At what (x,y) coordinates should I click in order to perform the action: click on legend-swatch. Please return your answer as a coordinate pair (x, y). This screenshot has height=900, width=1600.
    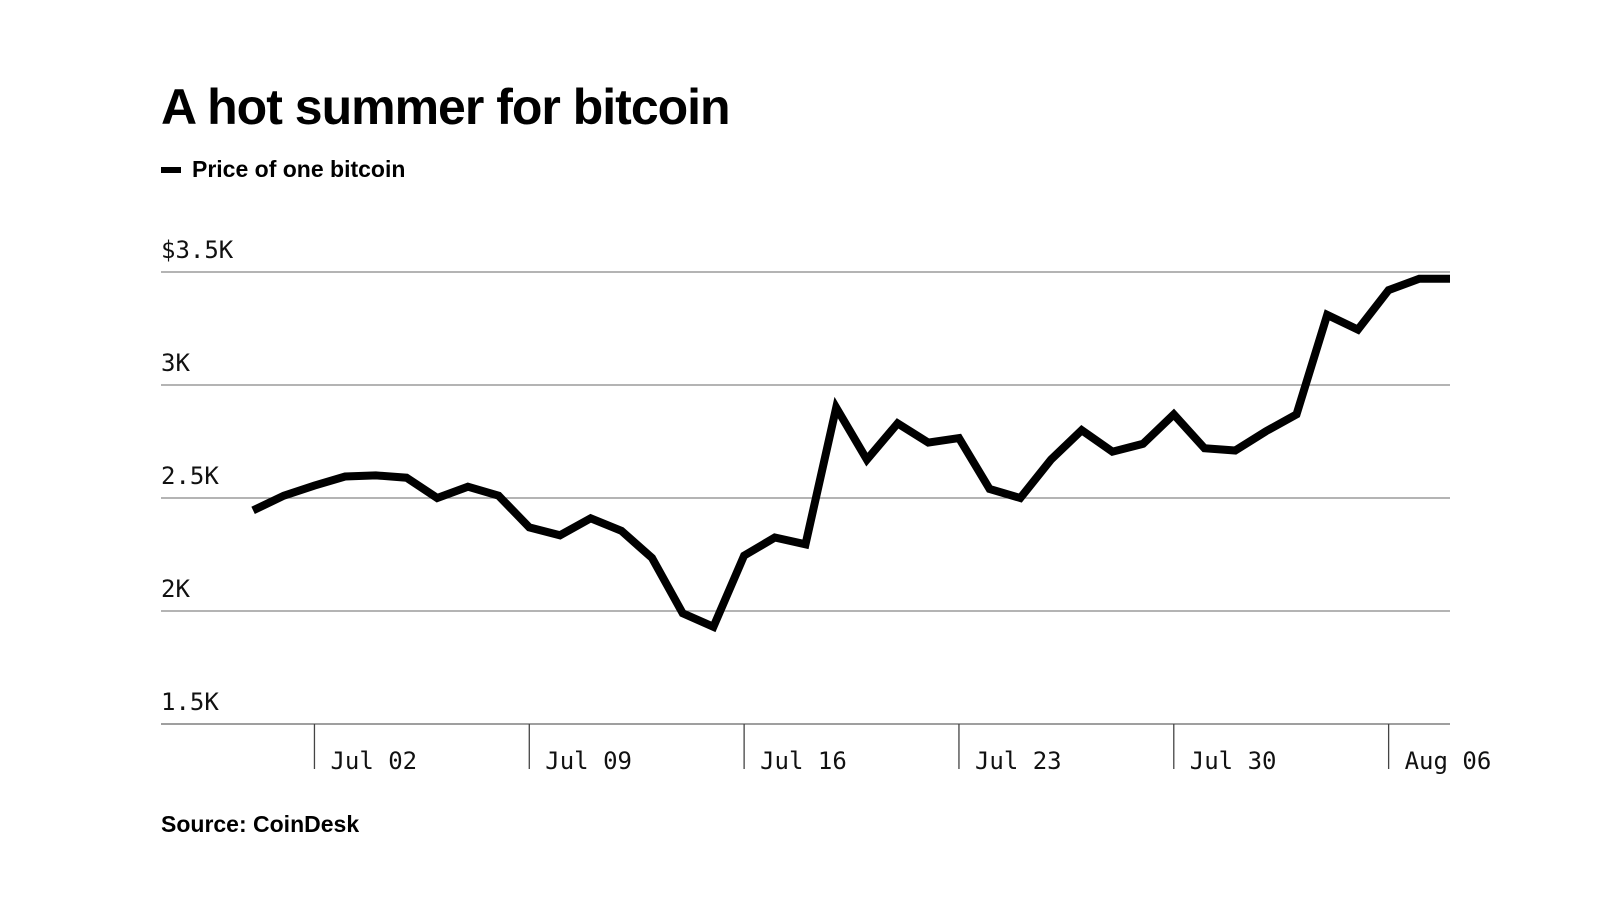
    Looking at the image, I should click on (171, 169).